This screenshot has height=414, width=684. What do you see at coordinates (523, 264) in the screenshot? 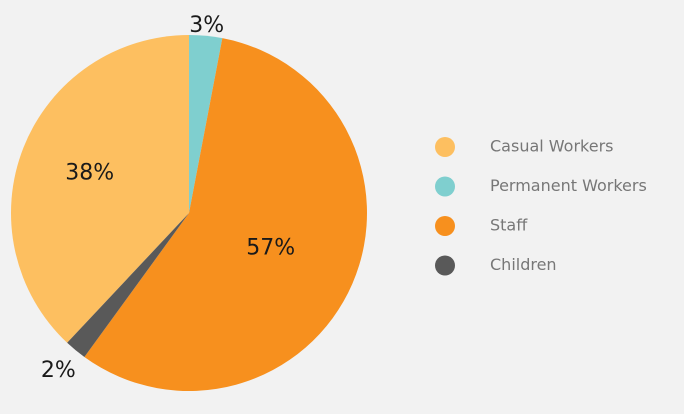
I see `legend-label: Children` at bounding box center [523, 264].